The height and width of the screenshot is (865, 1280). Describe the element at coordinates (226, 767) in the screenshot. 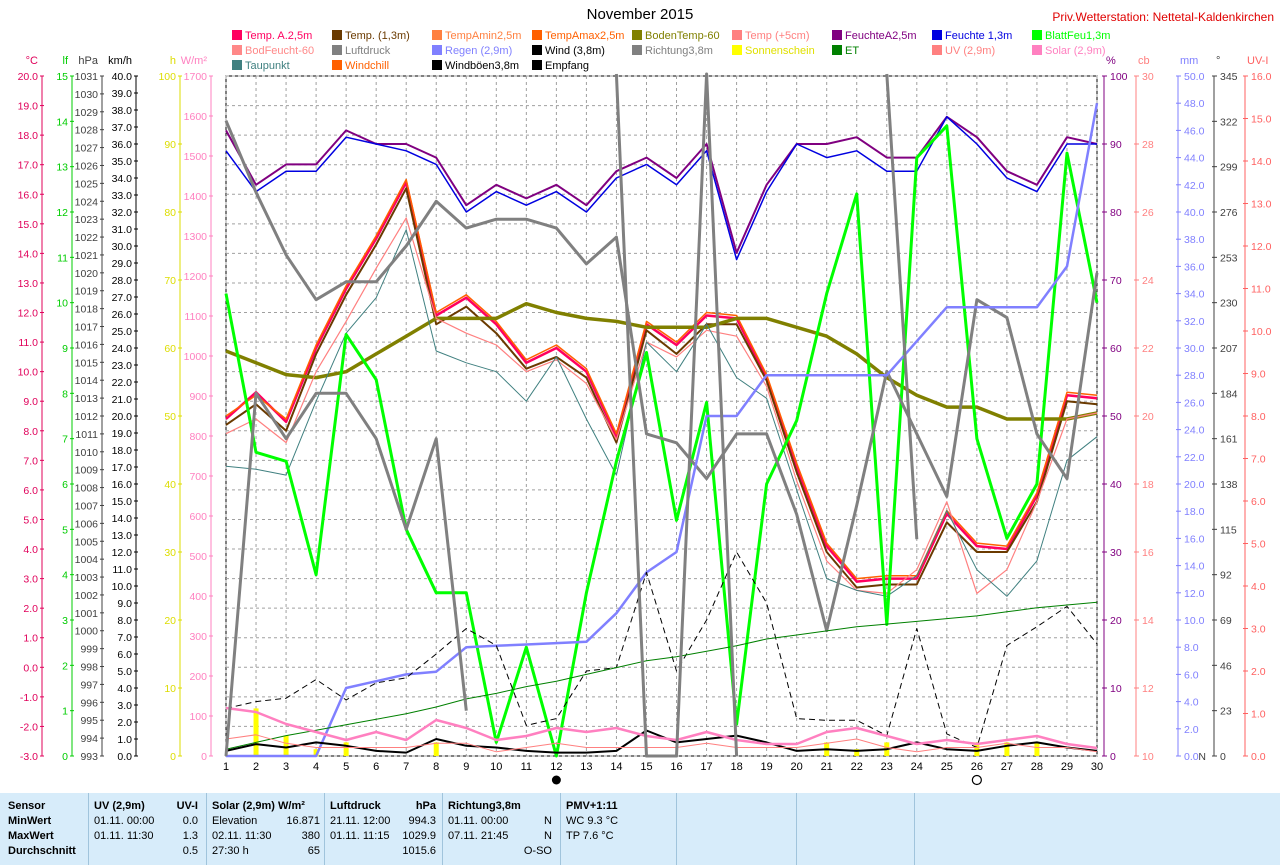

I see `x-tick-label: 1` at that location.